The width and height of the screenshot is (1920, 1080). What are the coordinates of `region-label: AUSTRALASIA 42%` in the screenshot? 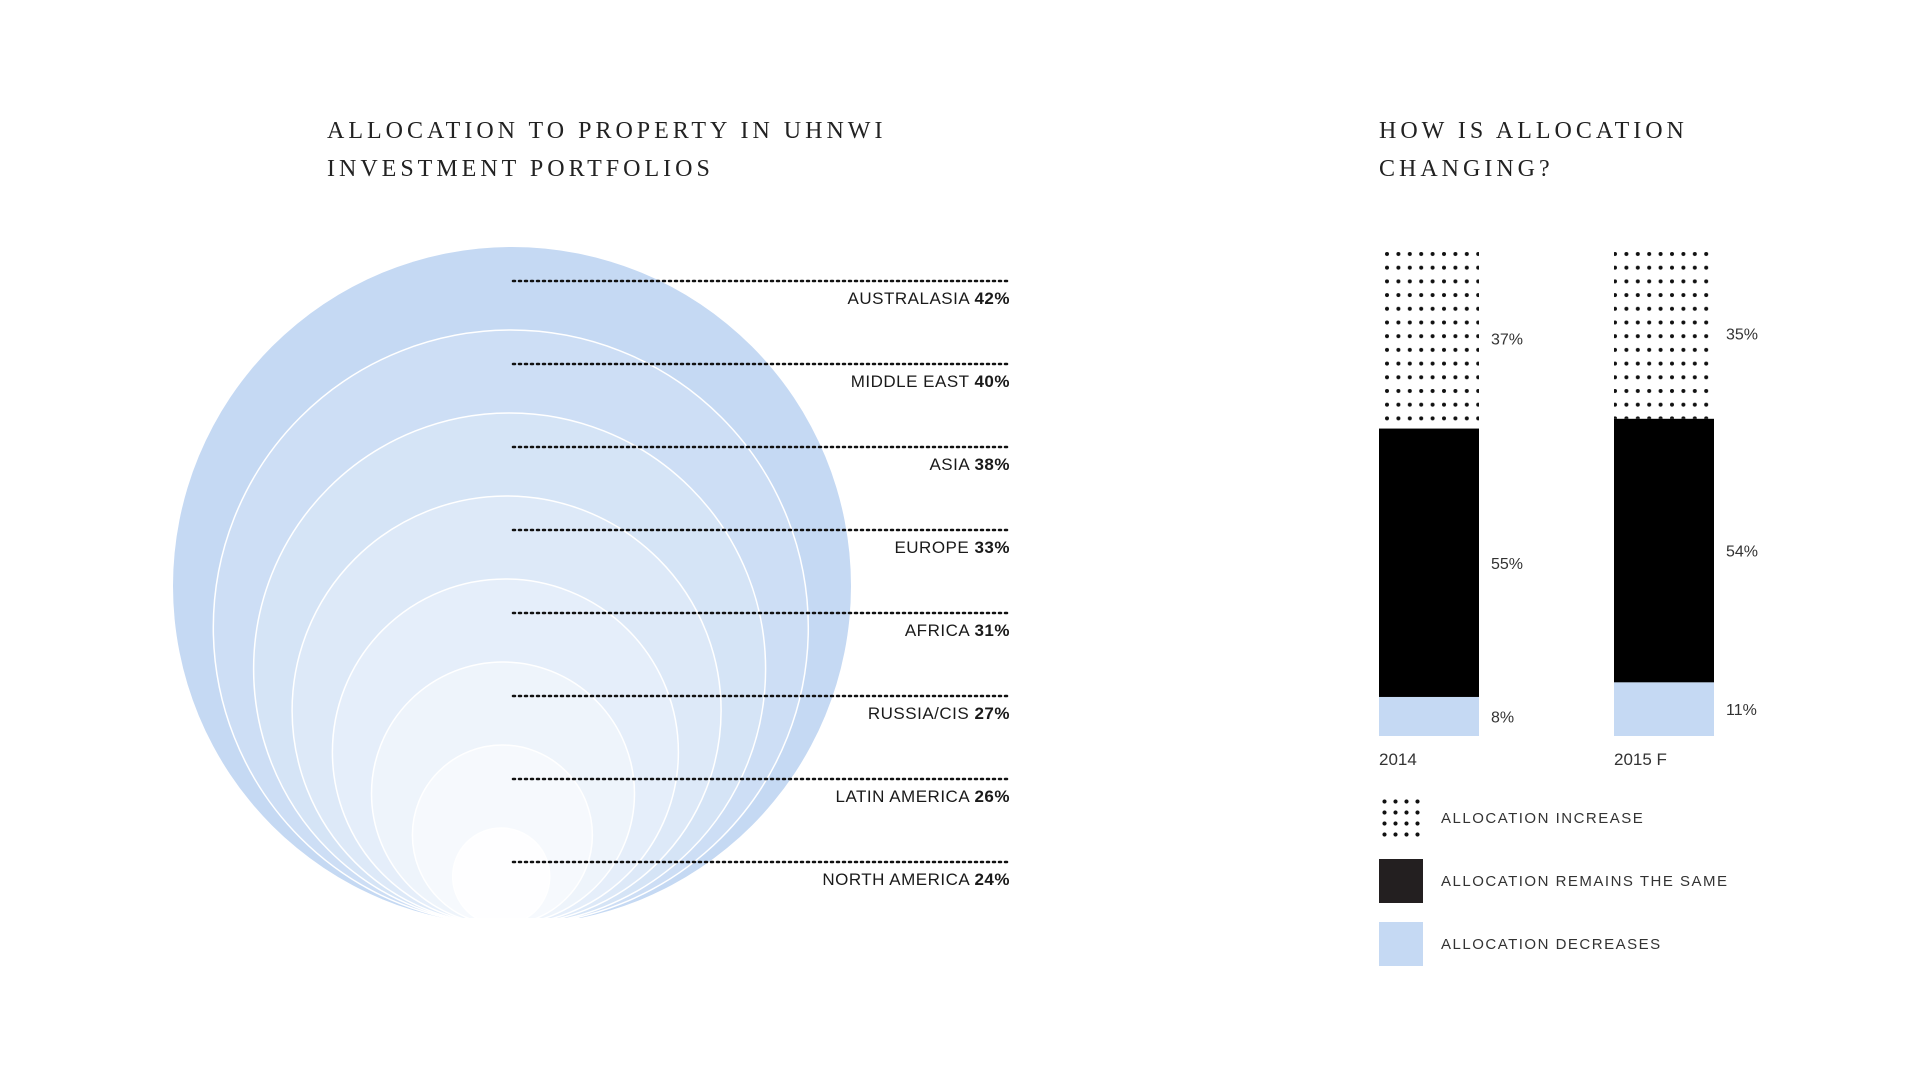 It's located at (929, 298).